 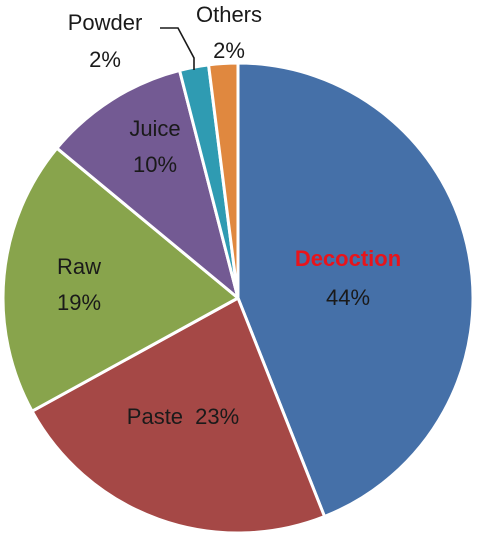 I want to click on slice-label-powder: Powder, so click(x=105, y=22).